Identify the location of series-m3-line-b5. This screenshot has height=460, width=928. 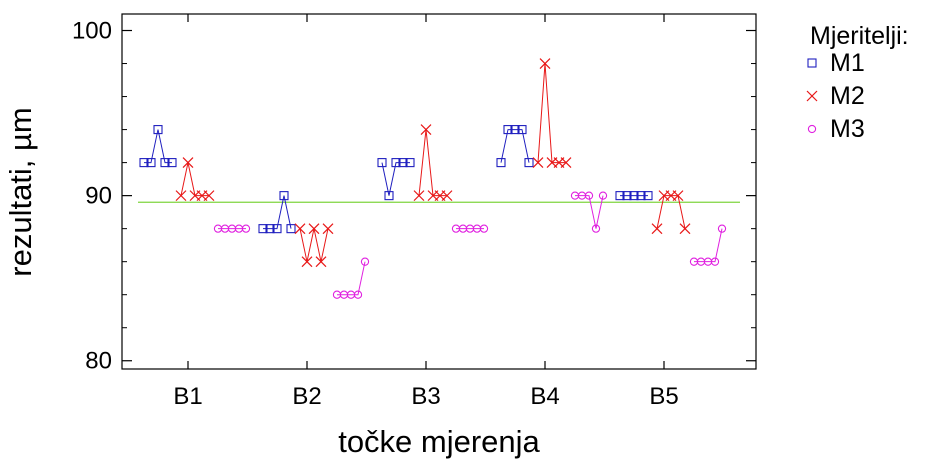
(708, 245).